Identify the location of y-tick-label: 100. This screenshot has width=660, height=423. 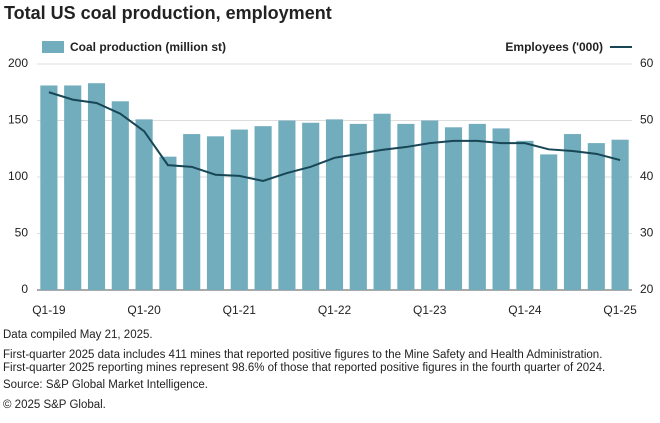
(18, 176).